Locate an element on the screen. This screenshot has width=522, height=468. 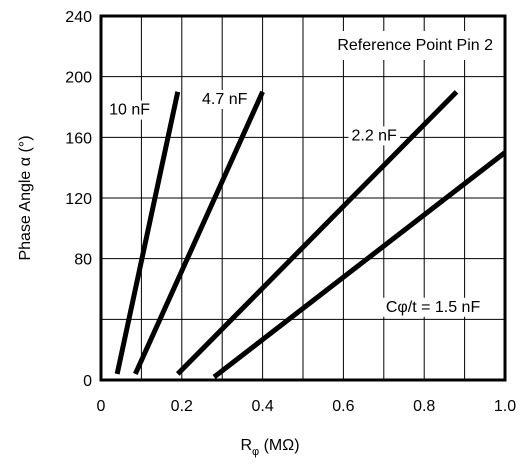
x-tick-label: 0.2 is located at coordinates (182, 406).